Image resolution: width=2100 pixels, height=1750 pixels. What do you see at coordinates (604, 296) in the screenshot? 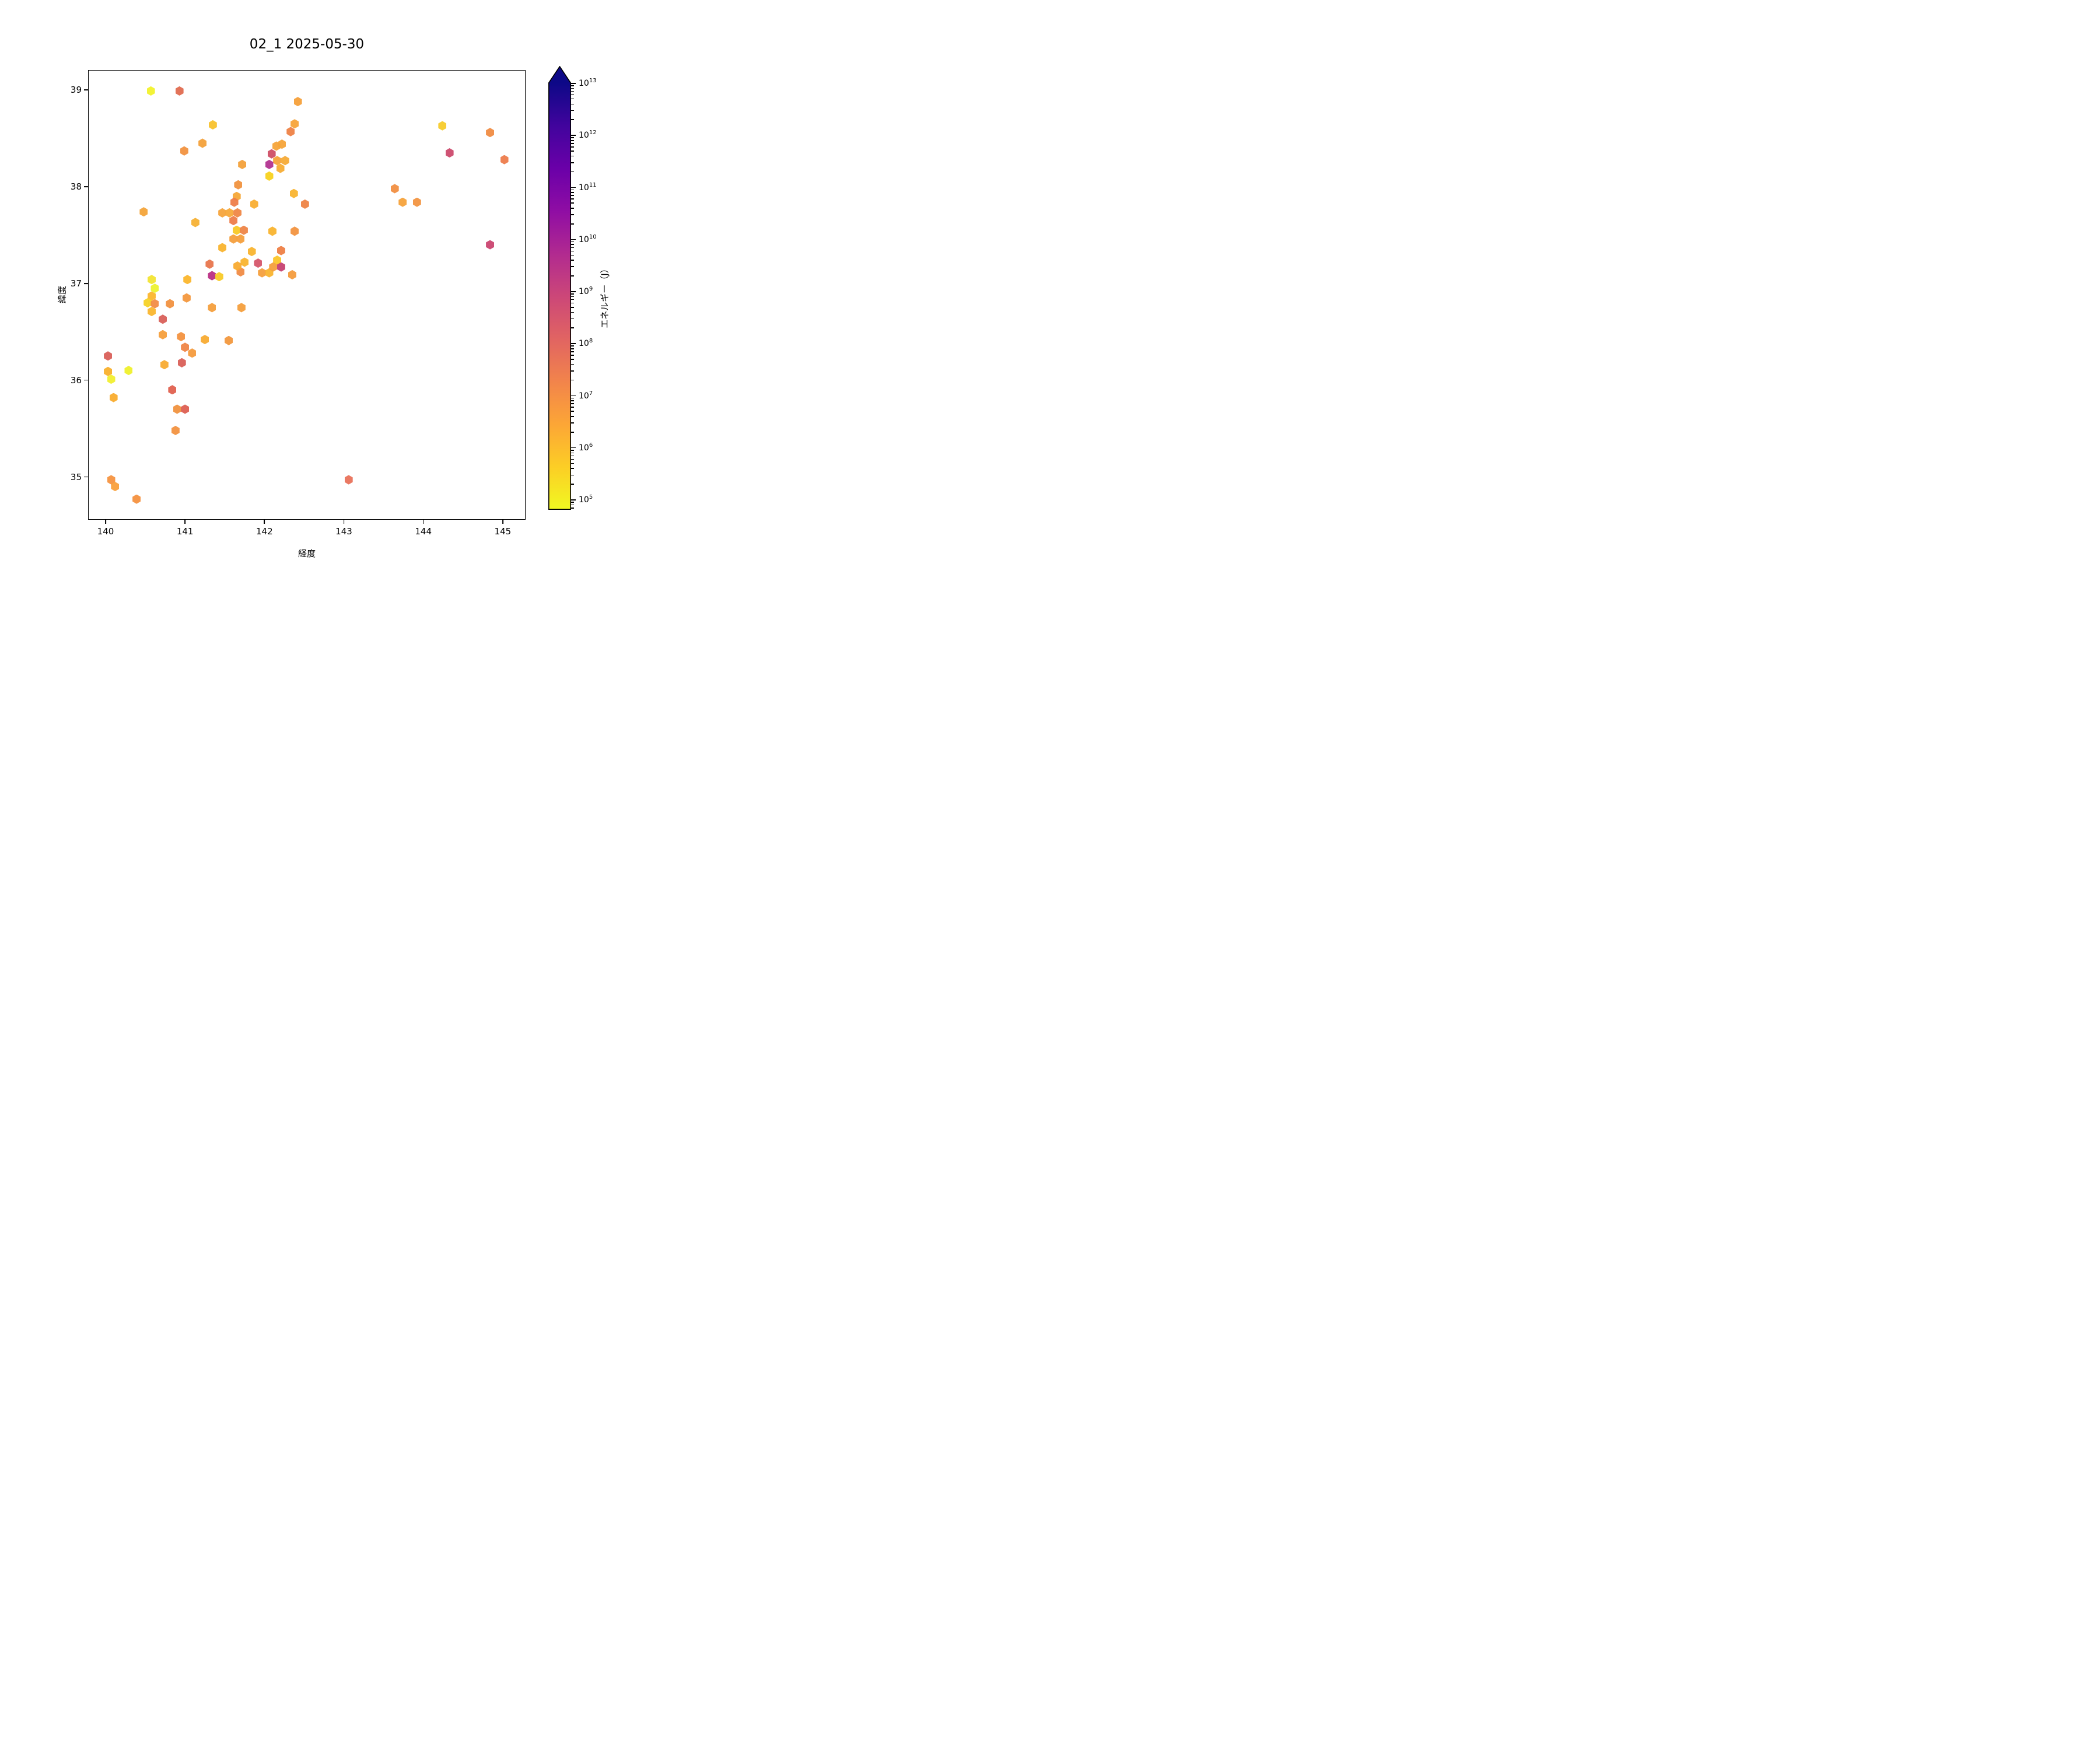
I see `colorbar-label: エネルギー（J）` at bounding box center [604, 296].